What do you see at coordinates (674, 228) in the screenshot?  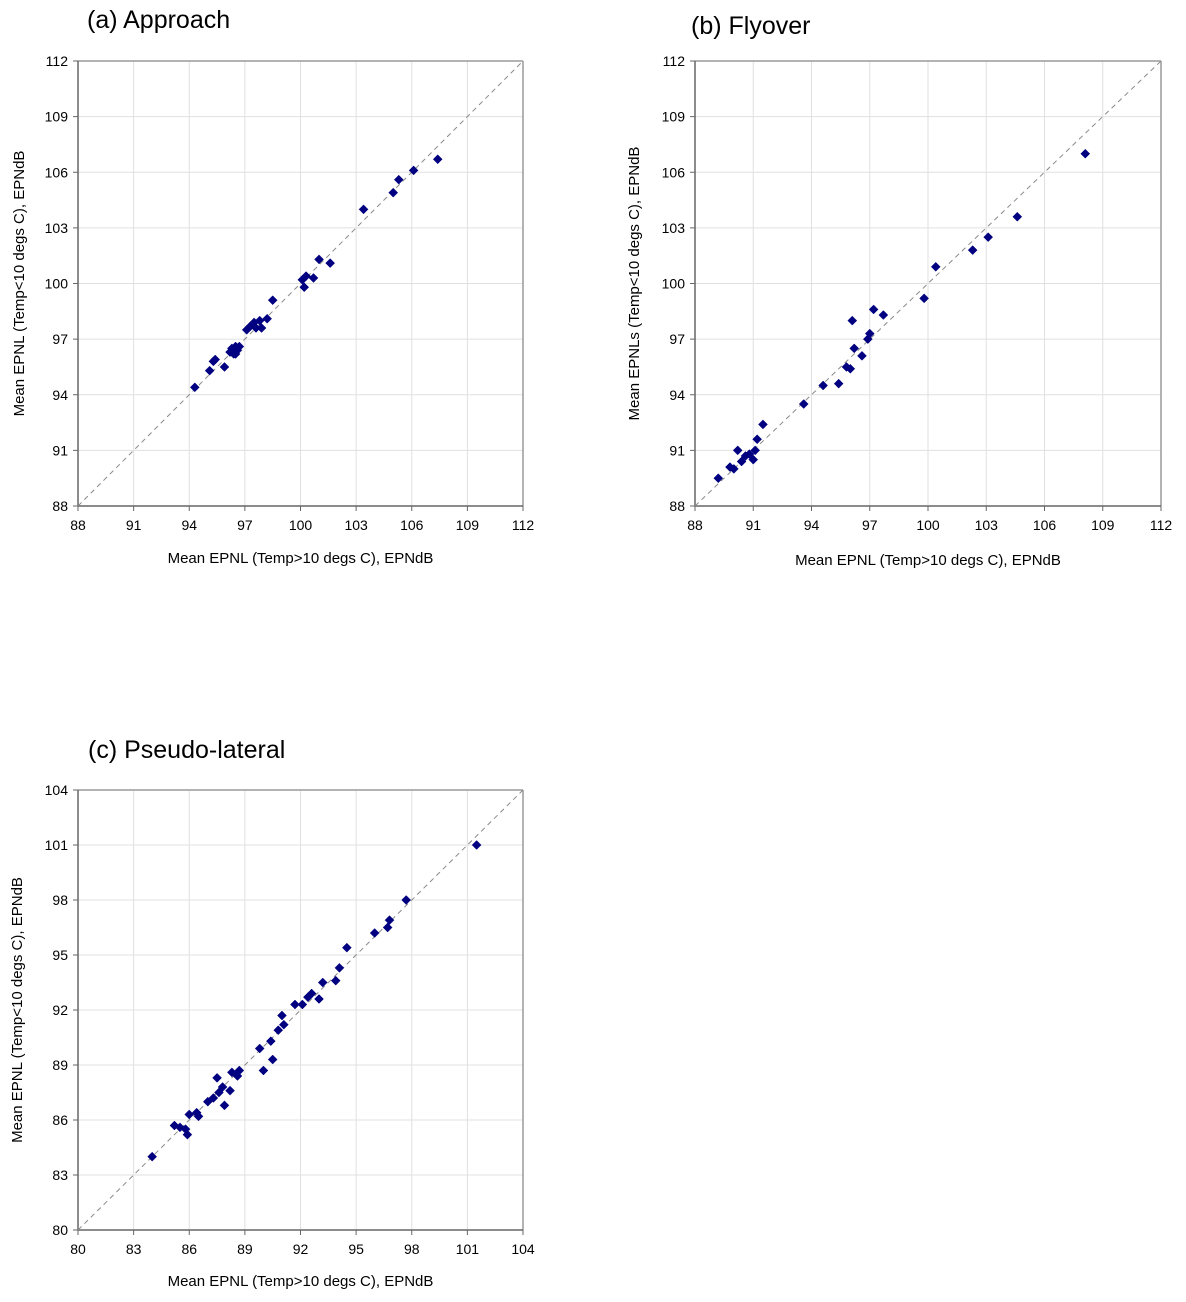 I see `chart-b-ytick-label: 103` at bounding box center [674, 228].